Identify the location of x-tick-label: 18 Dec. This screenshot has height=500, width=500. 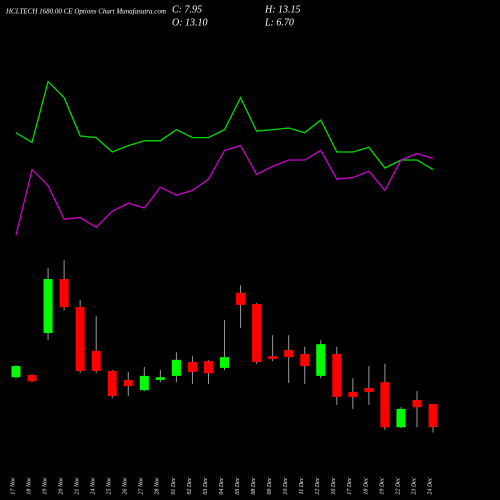
(366, 485).